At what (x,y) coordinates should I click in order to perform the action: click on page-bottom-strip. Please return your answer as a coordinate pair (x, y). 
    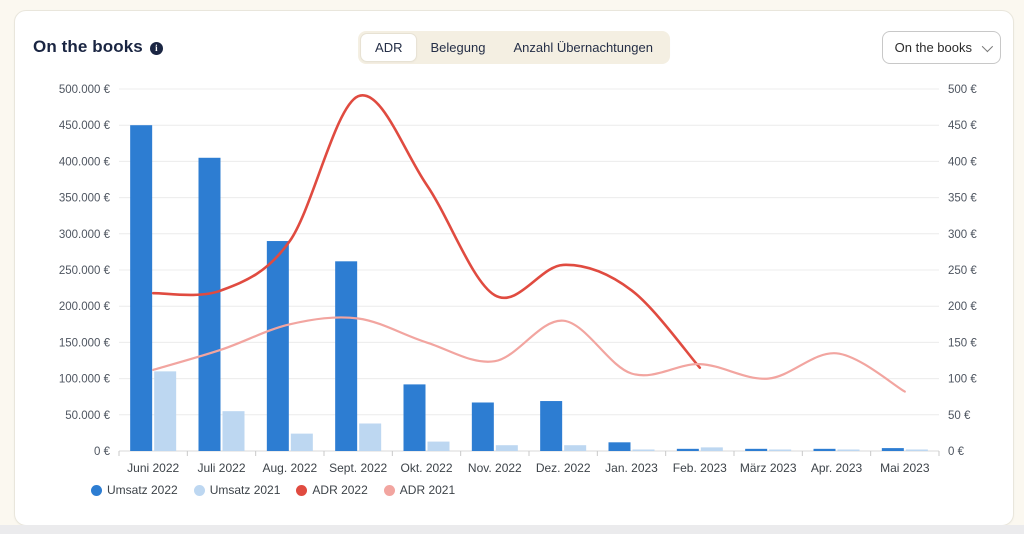
    Looking at the image, I should click on (512, 529).